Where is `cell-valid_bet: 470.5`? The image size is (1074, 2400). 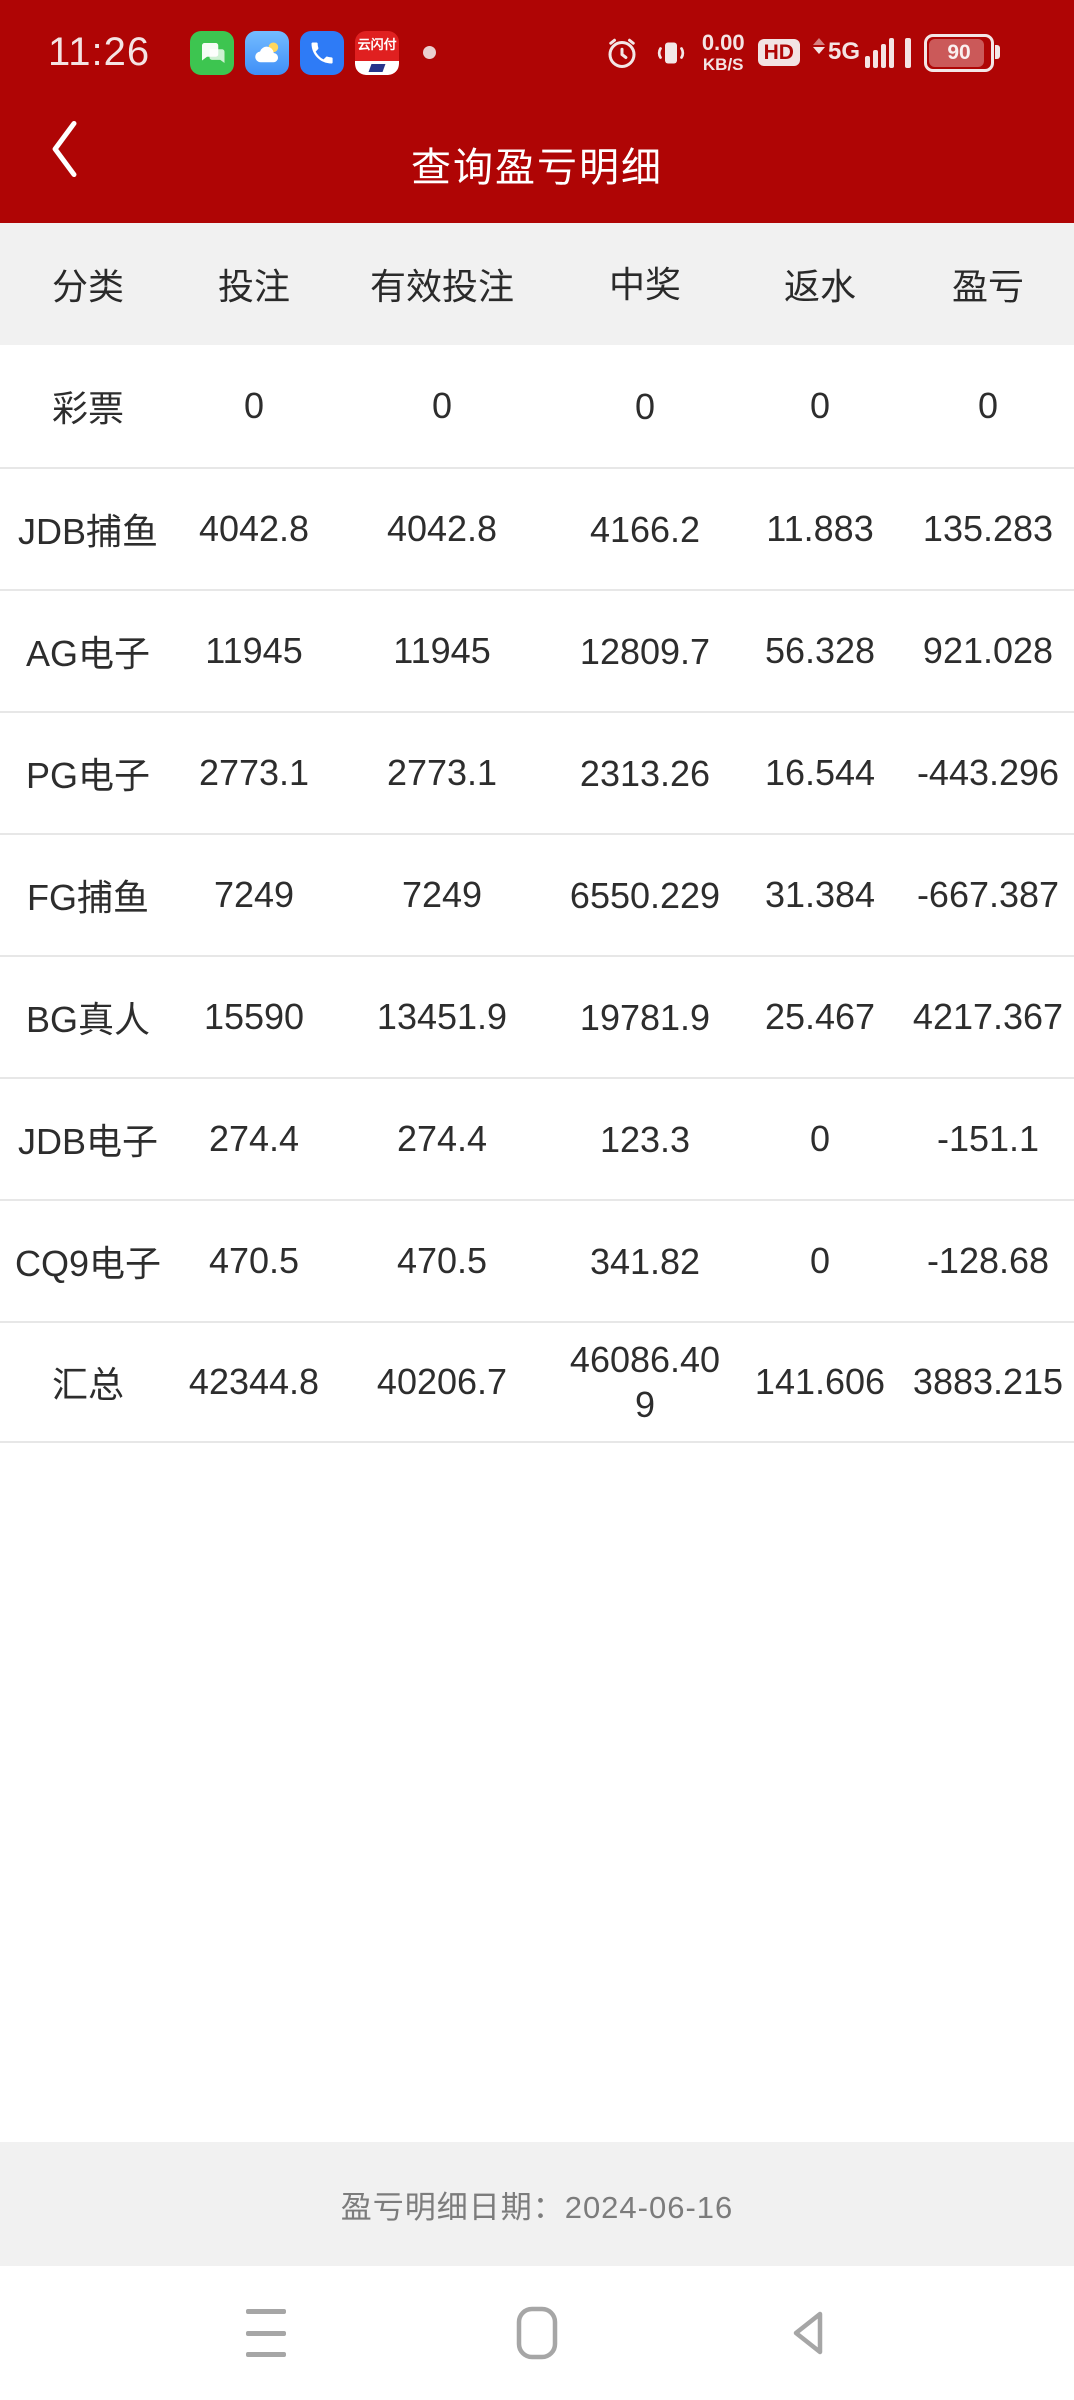 cell-valid_bet: 470.5 is located at coordinates (442, 1260).